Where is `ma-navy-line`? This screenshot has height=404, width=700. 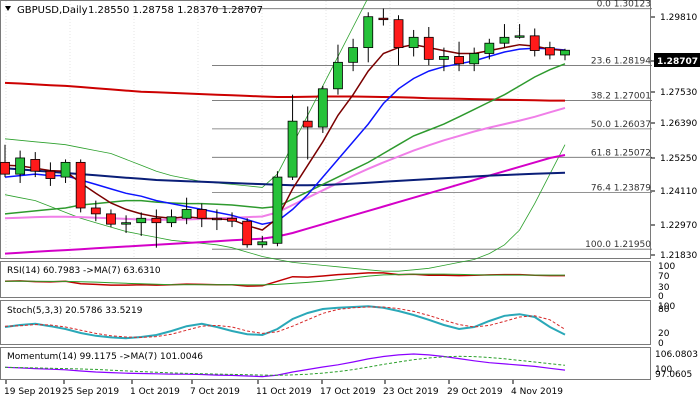
ma-navy-line is located at coordinates (285, 177).